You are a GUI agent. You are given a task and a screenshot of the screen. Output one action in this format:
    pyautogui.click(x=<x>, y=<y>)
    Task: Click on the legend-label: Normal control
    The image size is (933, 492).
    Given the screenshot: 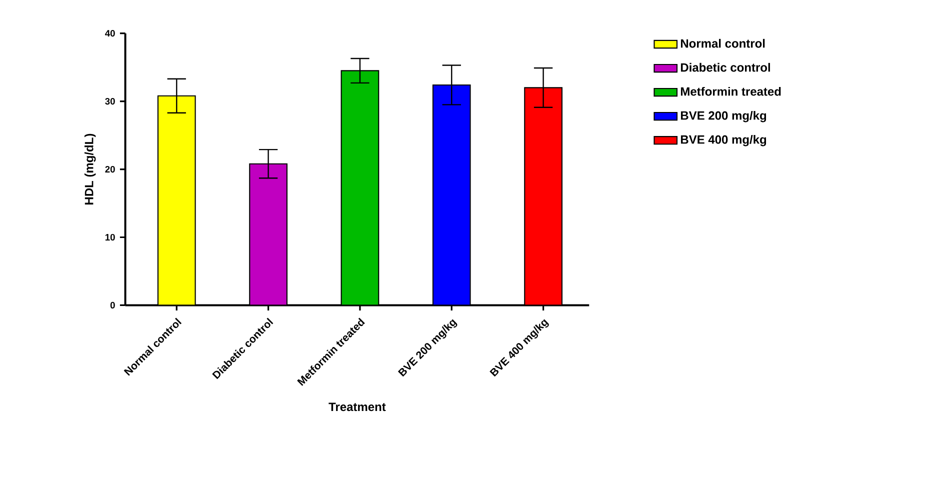 What is the action you would take?
    pyautogui.click(x=722, y=43)
    